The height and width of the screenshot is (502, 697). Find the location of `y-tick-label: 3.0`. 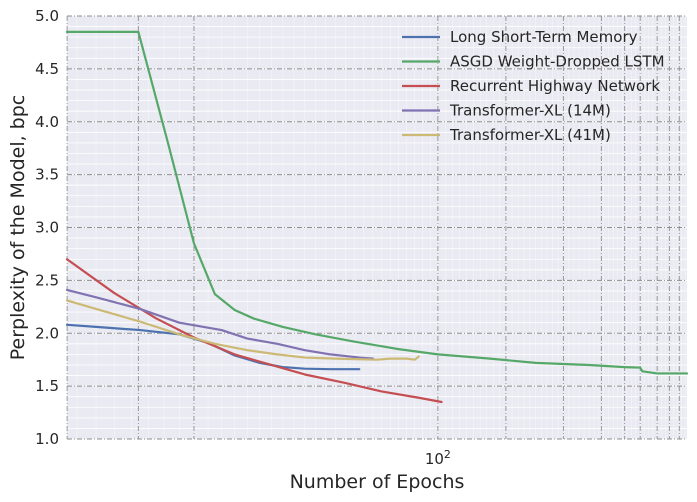

y-tick-label: 3.0 is located at coordinates (47, 228).